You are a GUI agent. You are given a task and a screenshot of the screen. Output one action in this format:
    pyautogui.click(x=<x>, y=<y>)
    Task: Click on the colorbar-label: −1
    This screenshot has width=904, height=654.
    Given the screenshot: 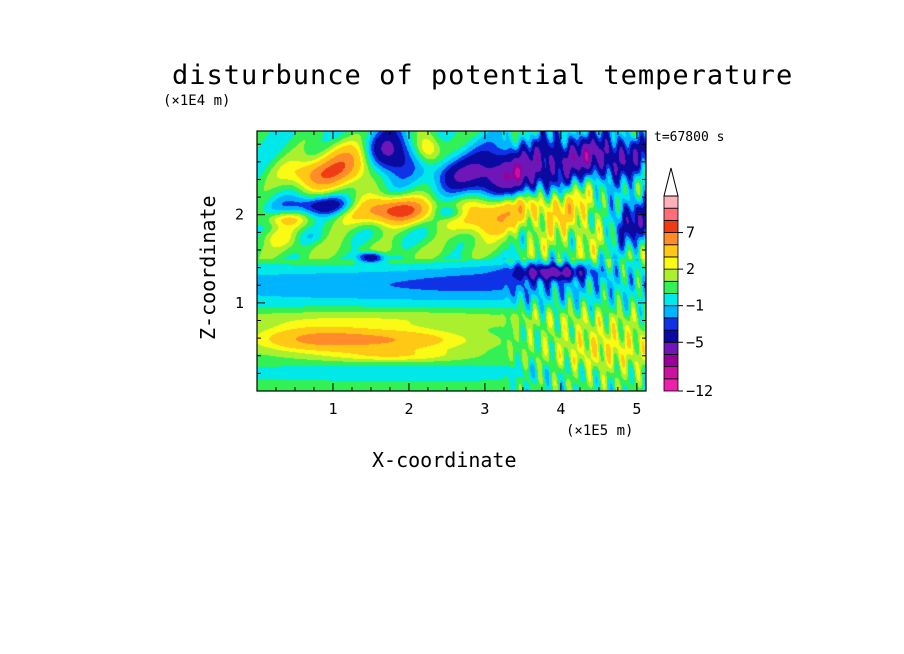 What is the action you would take?
    pyautogui.click(x=695, y=306)
    